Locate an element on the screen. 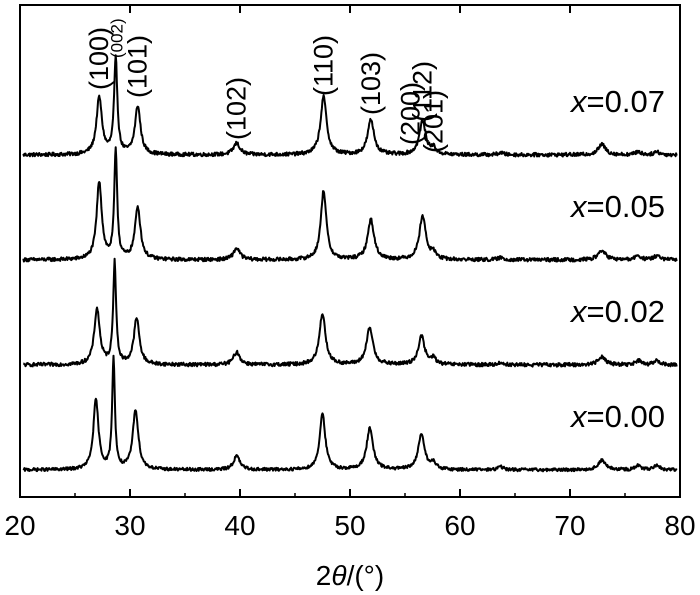 Image resolution: width=700 pixels, height=595 pixels. peak-hkl-label: (100) is located at coordinates (99, 58).